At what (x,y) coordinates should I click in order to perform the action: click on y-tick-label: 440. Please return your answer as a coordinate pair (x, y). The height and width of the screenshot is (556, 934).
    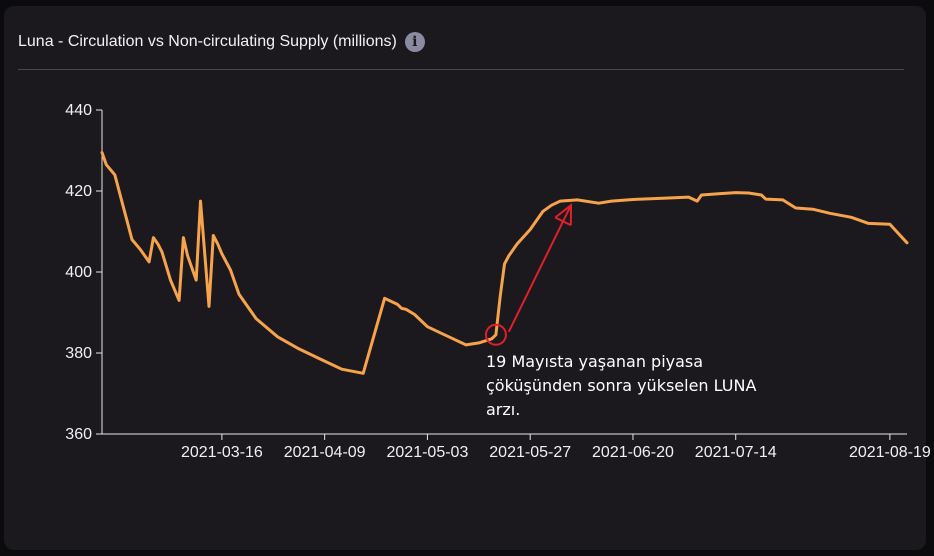
    Looking at the image, I should click on (78, 110).